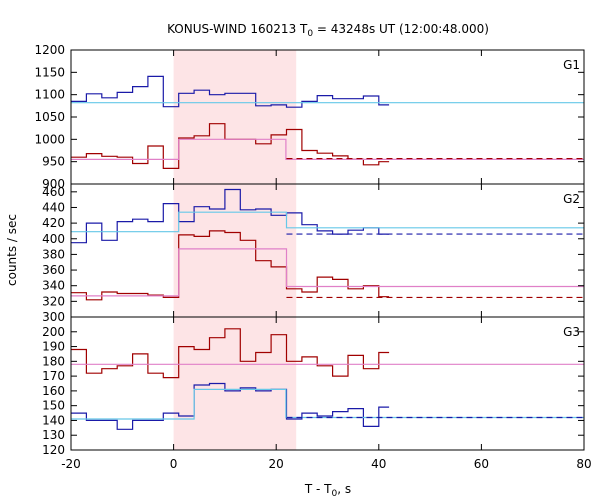 The image size is (600, 504). Describe the element at coordinates (53, 317) in the screenshot. I see `y-tick-label: 300` at that location.